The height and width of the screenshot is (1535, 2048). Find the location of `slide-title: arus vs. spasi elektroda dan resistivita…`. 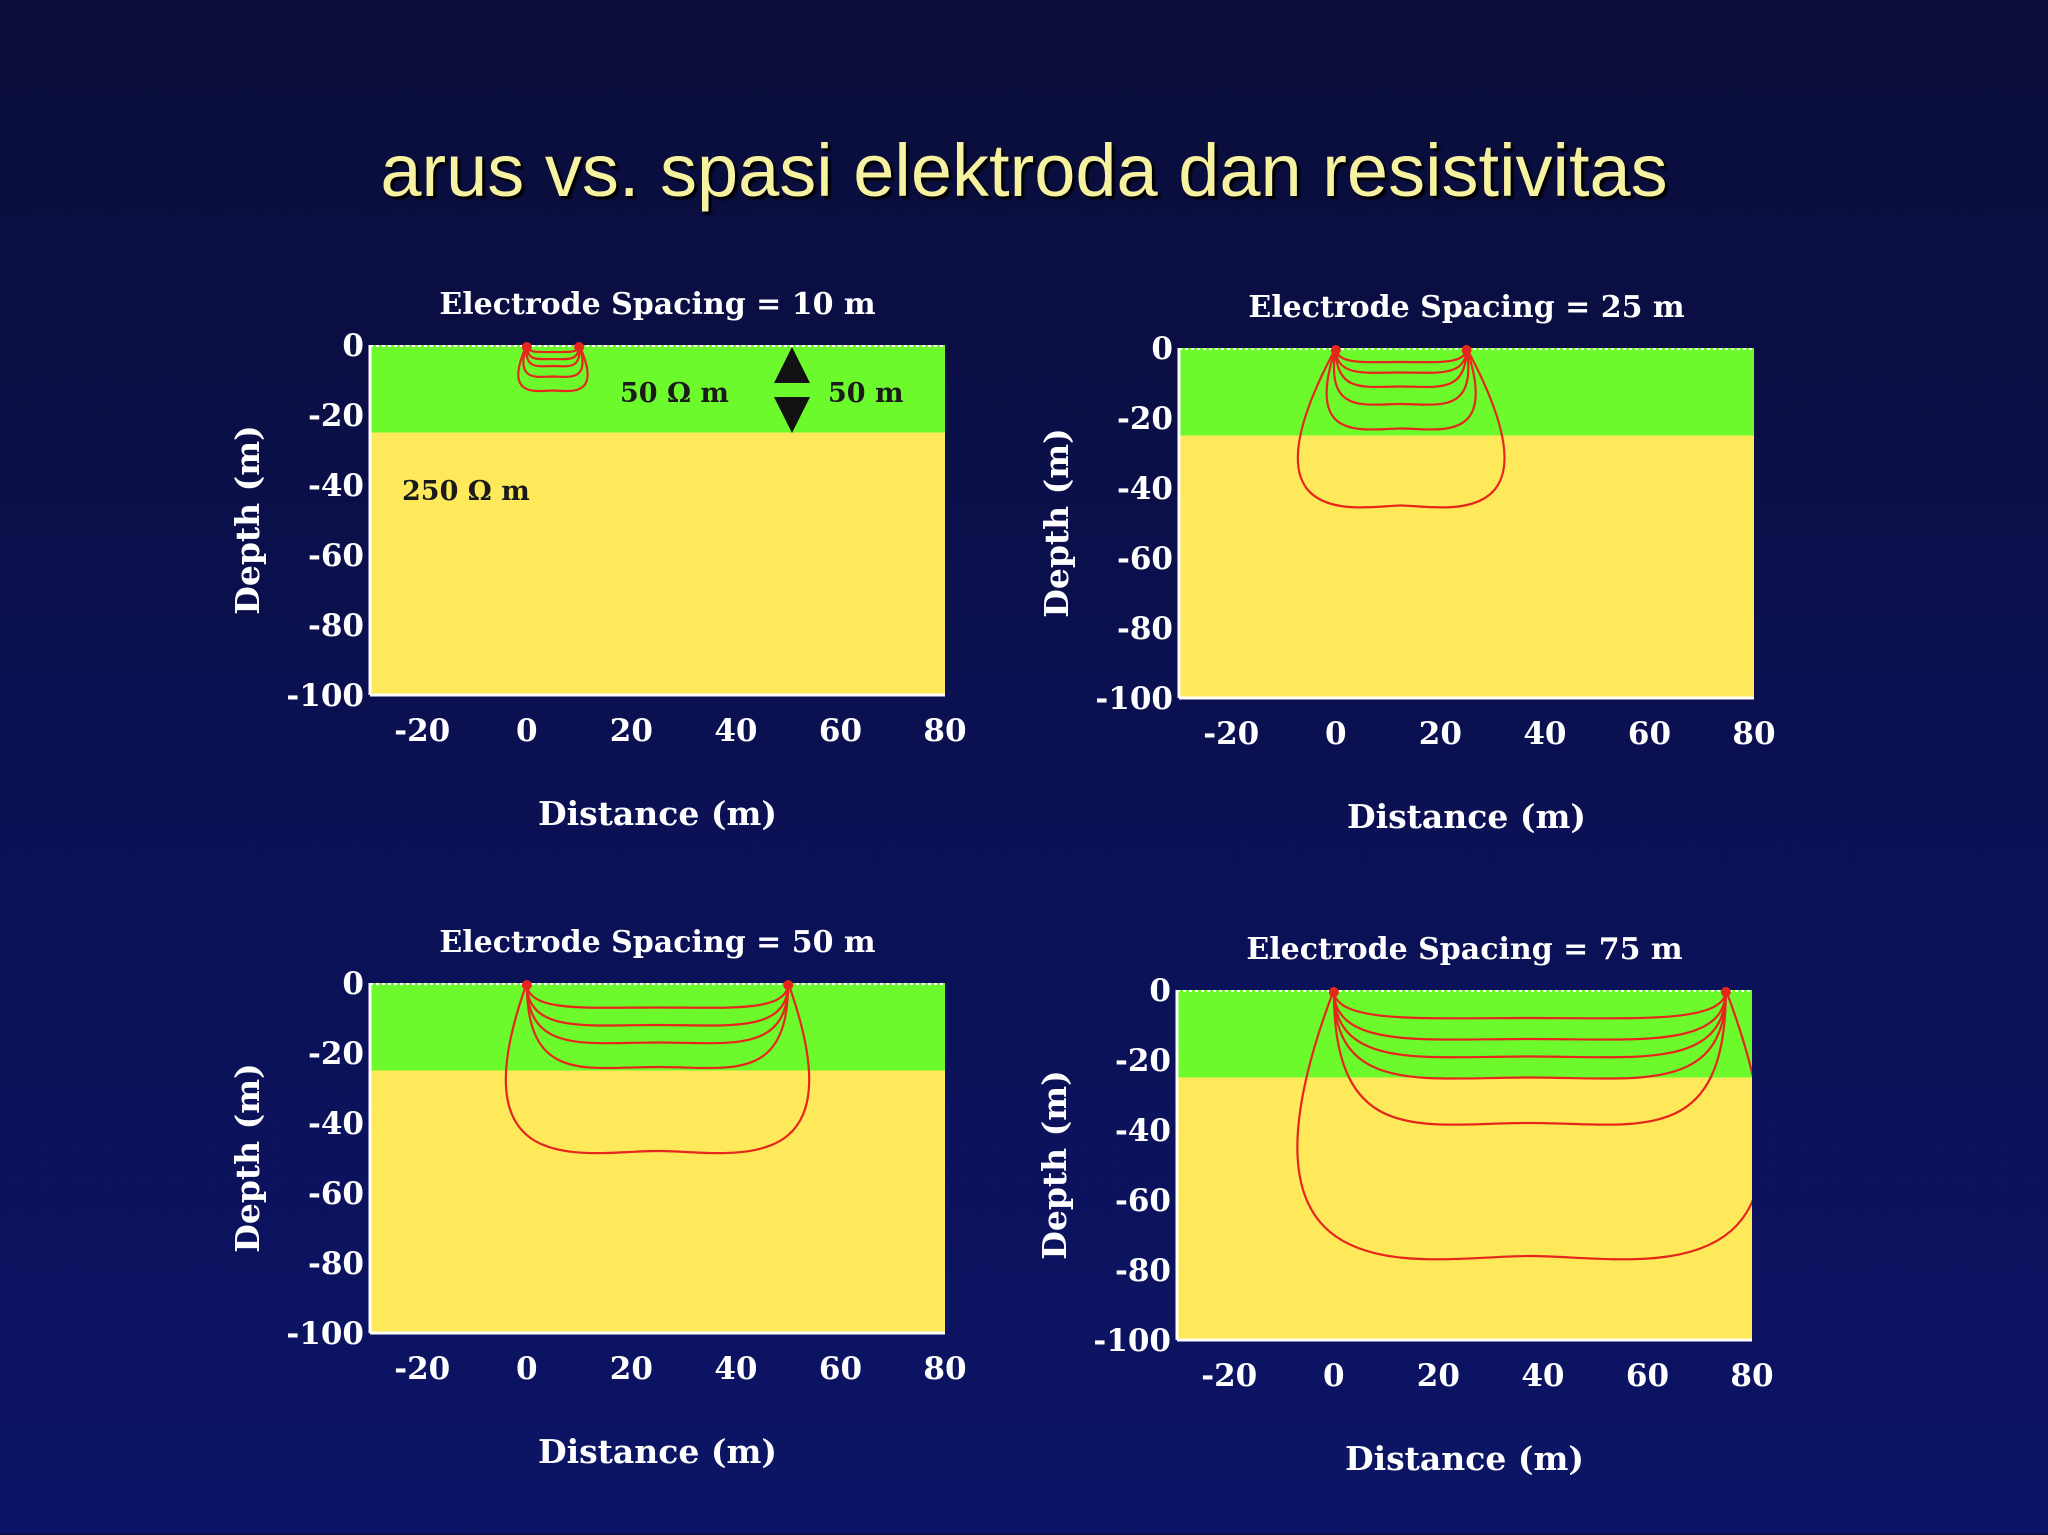

slide-title: arus vs. spasi elektroda dan resistivita… is located at coordinates (1024, 170).